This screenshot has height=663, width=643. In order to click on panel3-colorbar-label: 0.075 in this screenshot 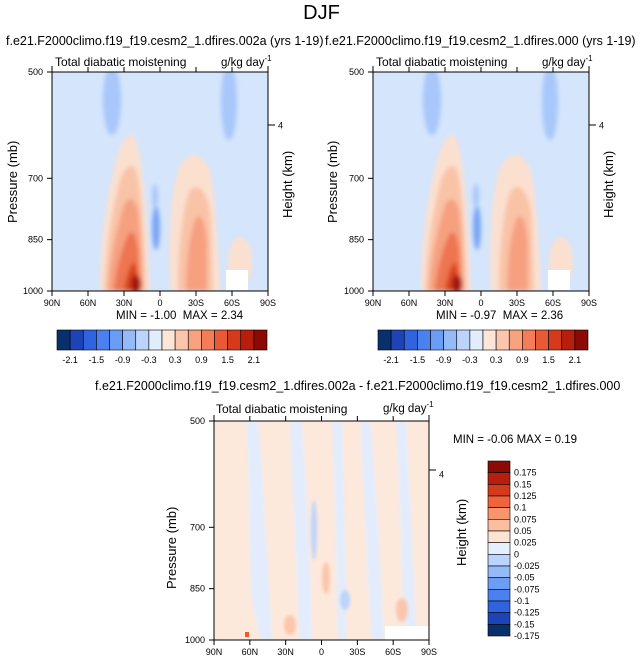, I will do `click(525, 519)`.